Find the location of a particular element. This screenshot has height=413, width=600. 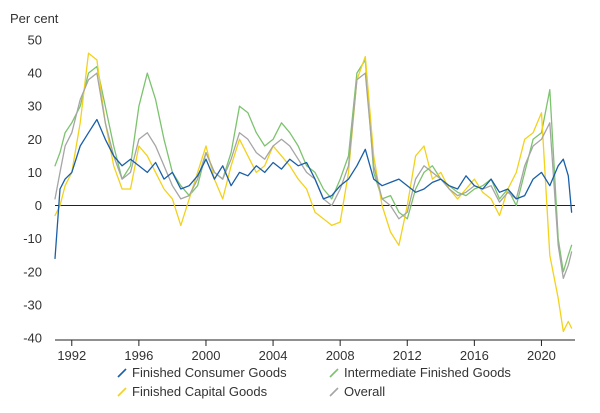

y-tick-label: -20 is located at coordinates (32, 271).